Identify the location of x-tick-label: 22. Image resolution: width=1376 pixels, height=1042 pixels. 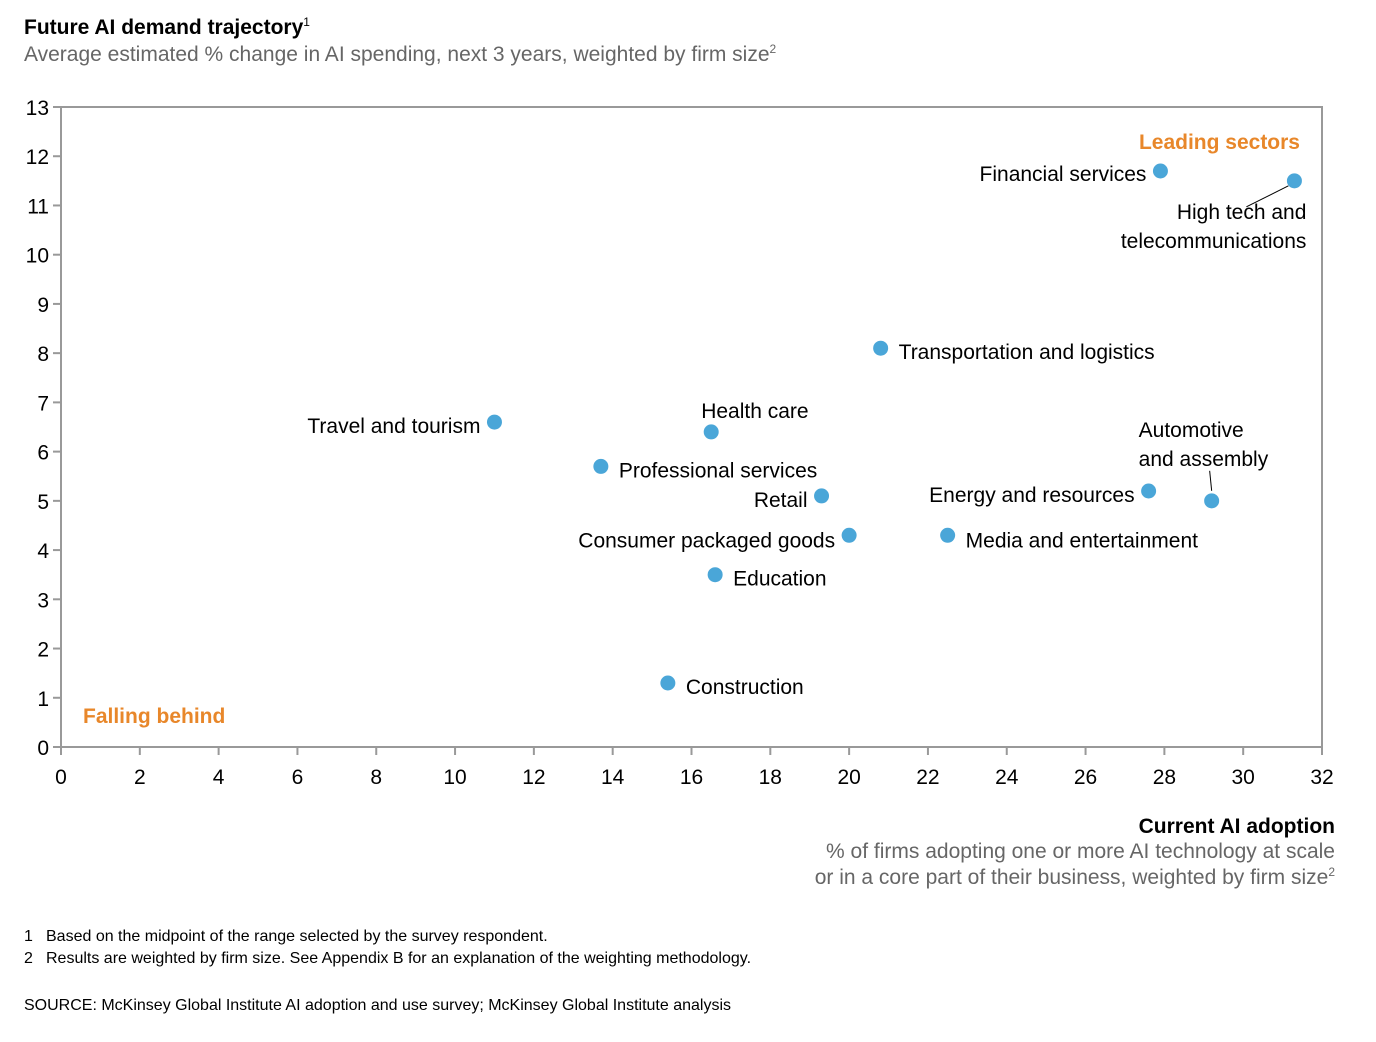
(927, 777).